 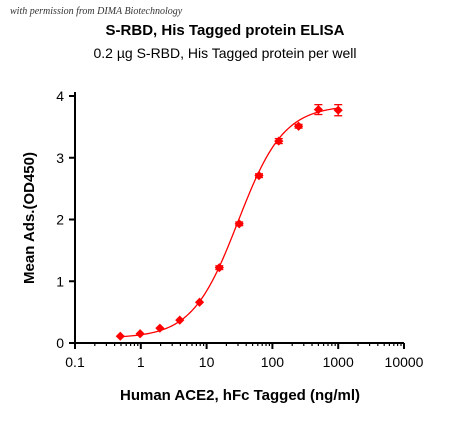 What do you see at coordinates (225, 30) in the screenshot?
I see `chart-title: S-RBD, His Tagged protein ELISA` at bounding box center [225, 30].